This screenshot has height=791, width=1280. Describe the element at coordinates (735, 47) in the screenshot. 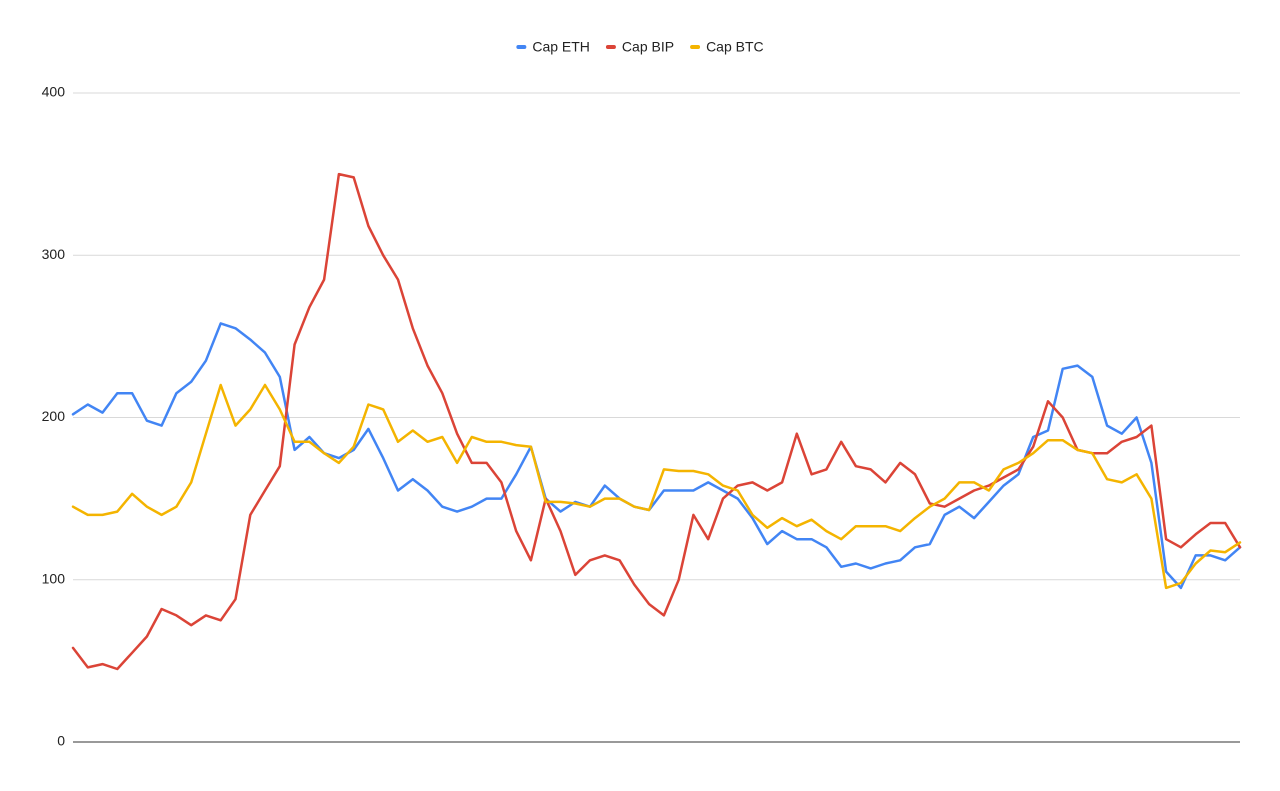

I see `legend-label: Cap BTC` at that location.